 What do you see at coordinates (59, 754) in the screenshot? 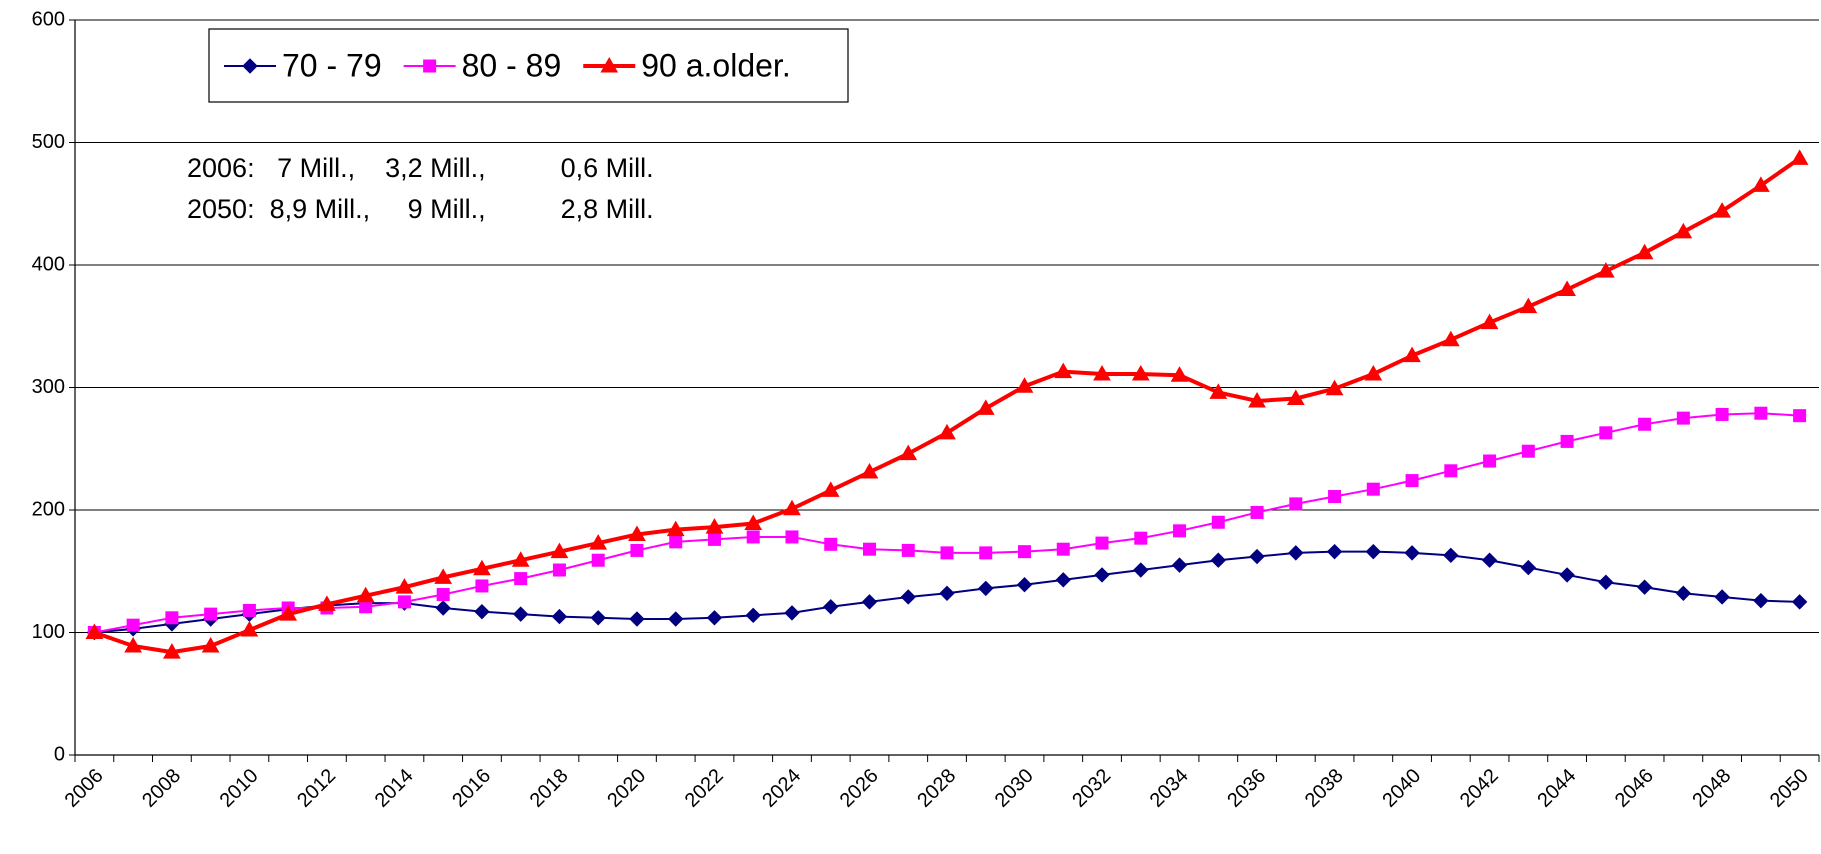
I see `y-tick-label: 0` at bounding box center [59, 754].